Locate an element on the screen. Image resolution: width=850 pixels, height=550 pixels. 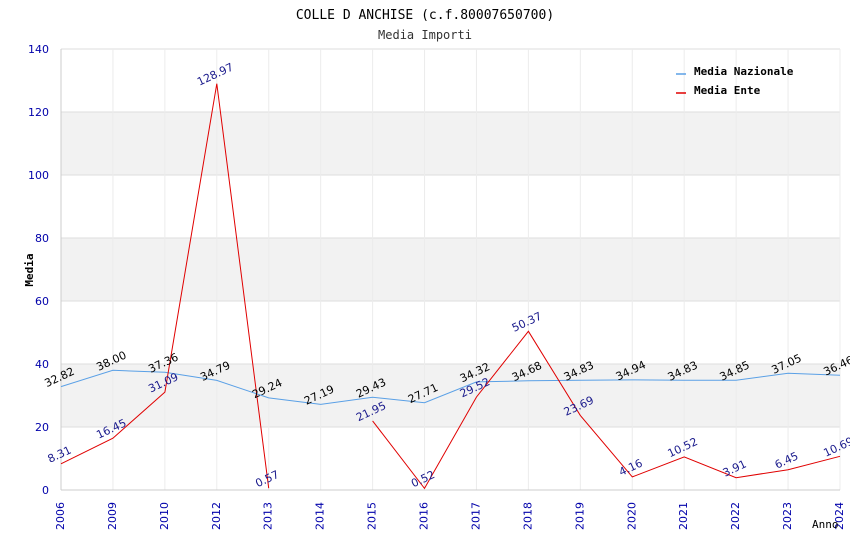
x-tick-label: 2015 is located at coordinates (372, 516).